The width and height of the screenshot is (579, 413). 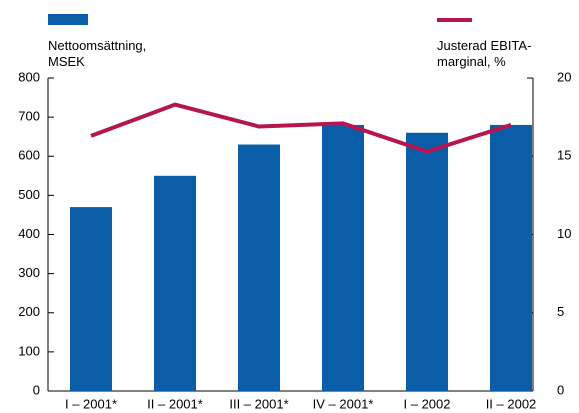 I want to click on y-tick-label: 100, so click(x=29, y=350).